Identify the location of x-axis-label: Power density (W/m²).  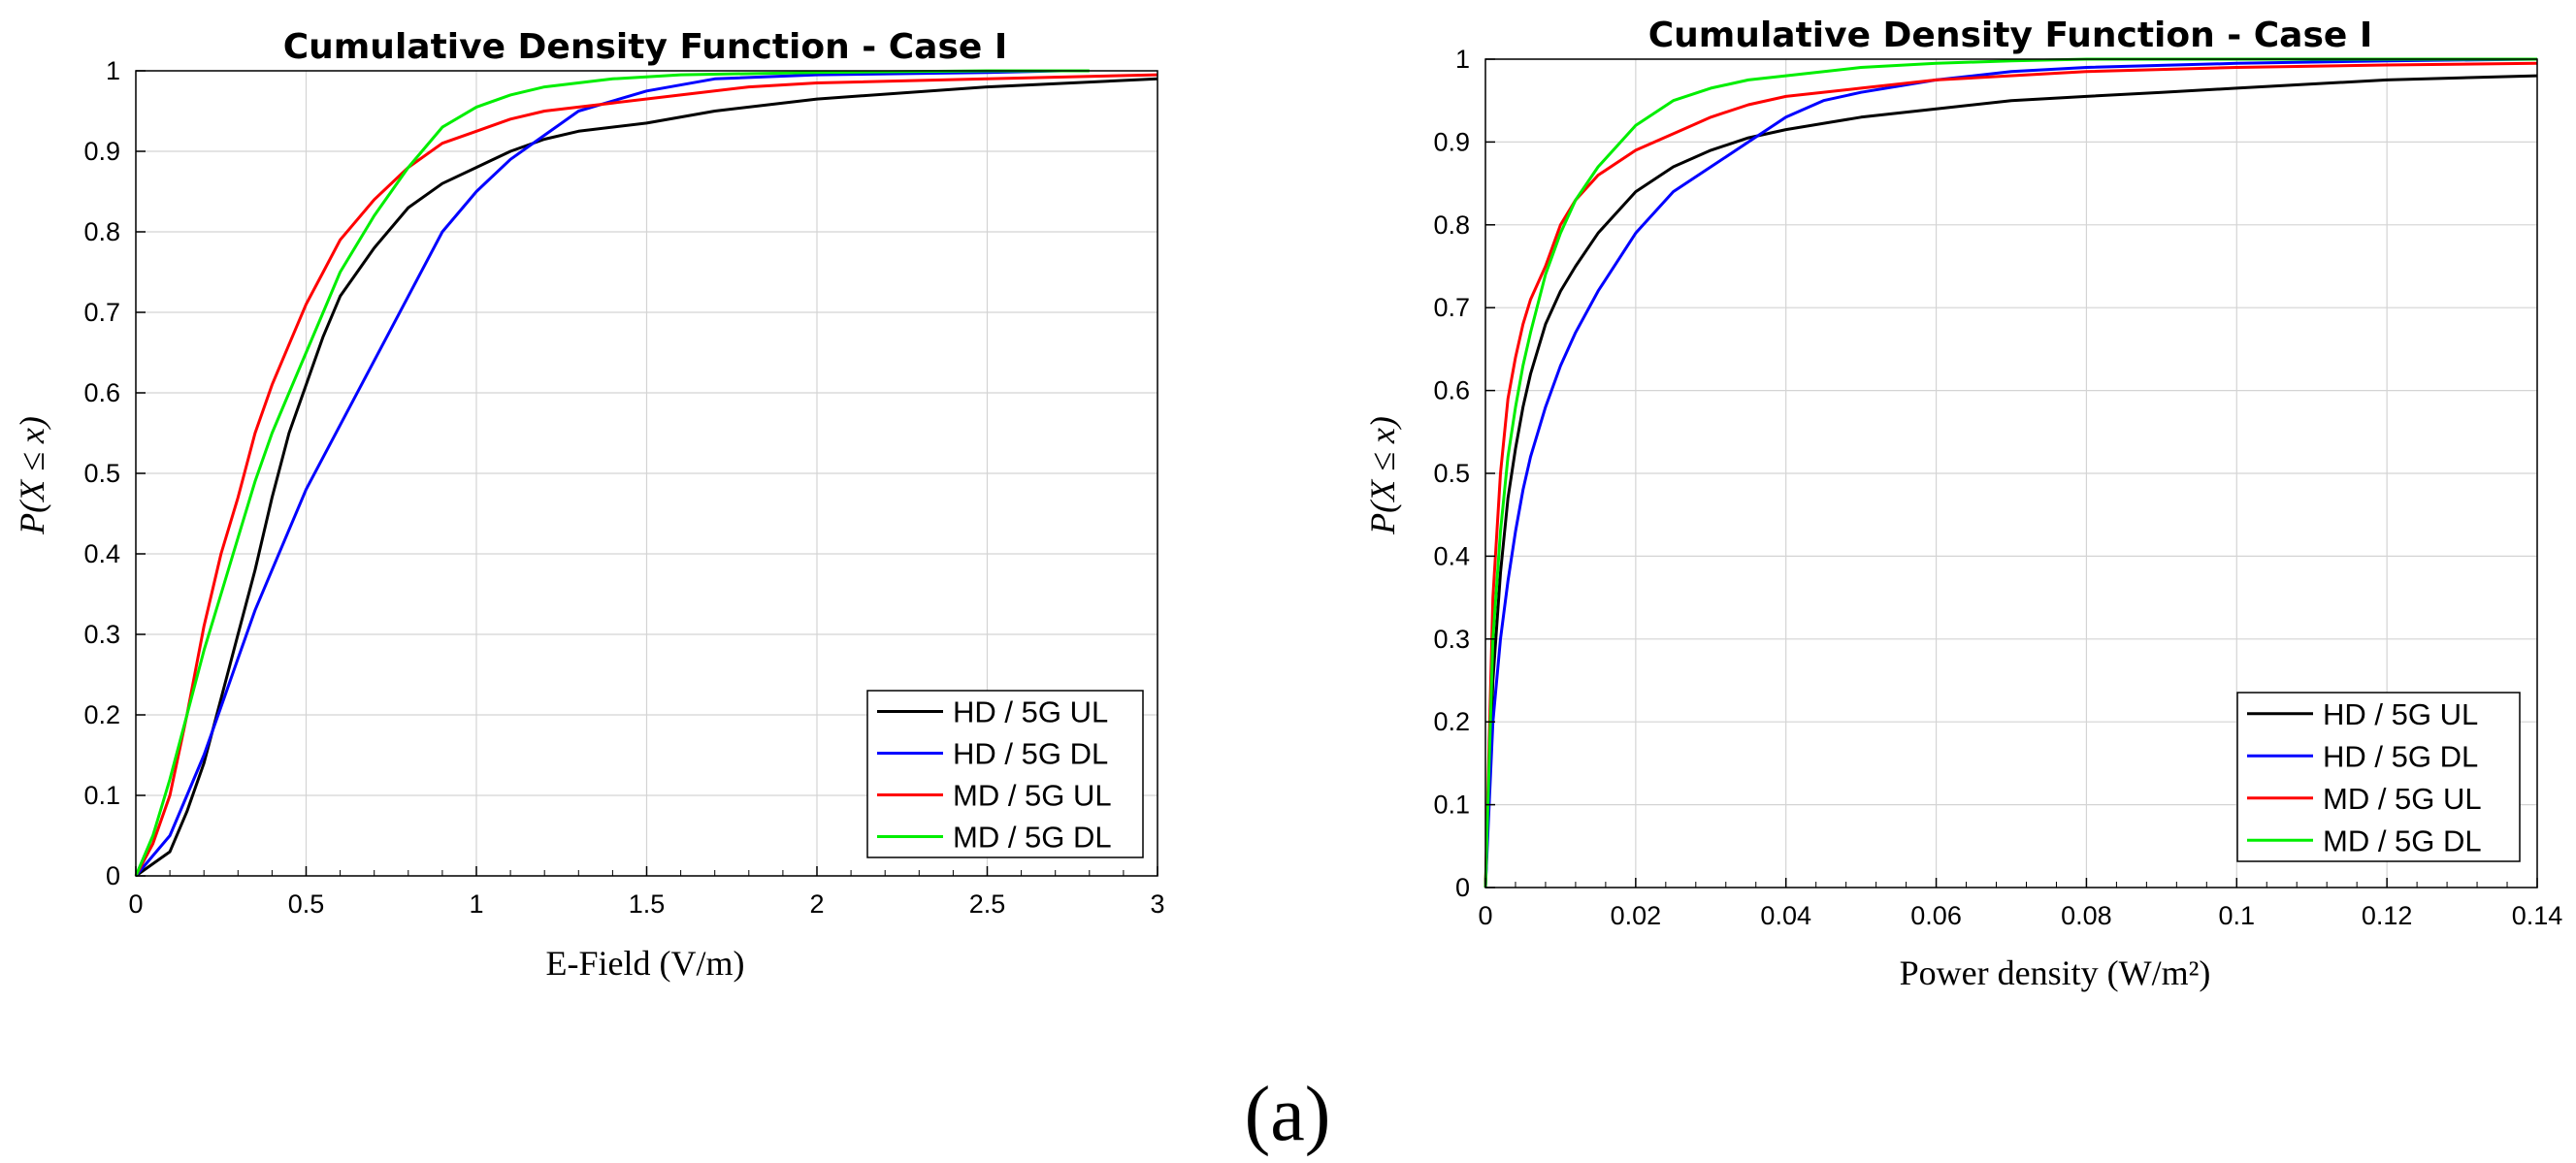
(2055, 972).